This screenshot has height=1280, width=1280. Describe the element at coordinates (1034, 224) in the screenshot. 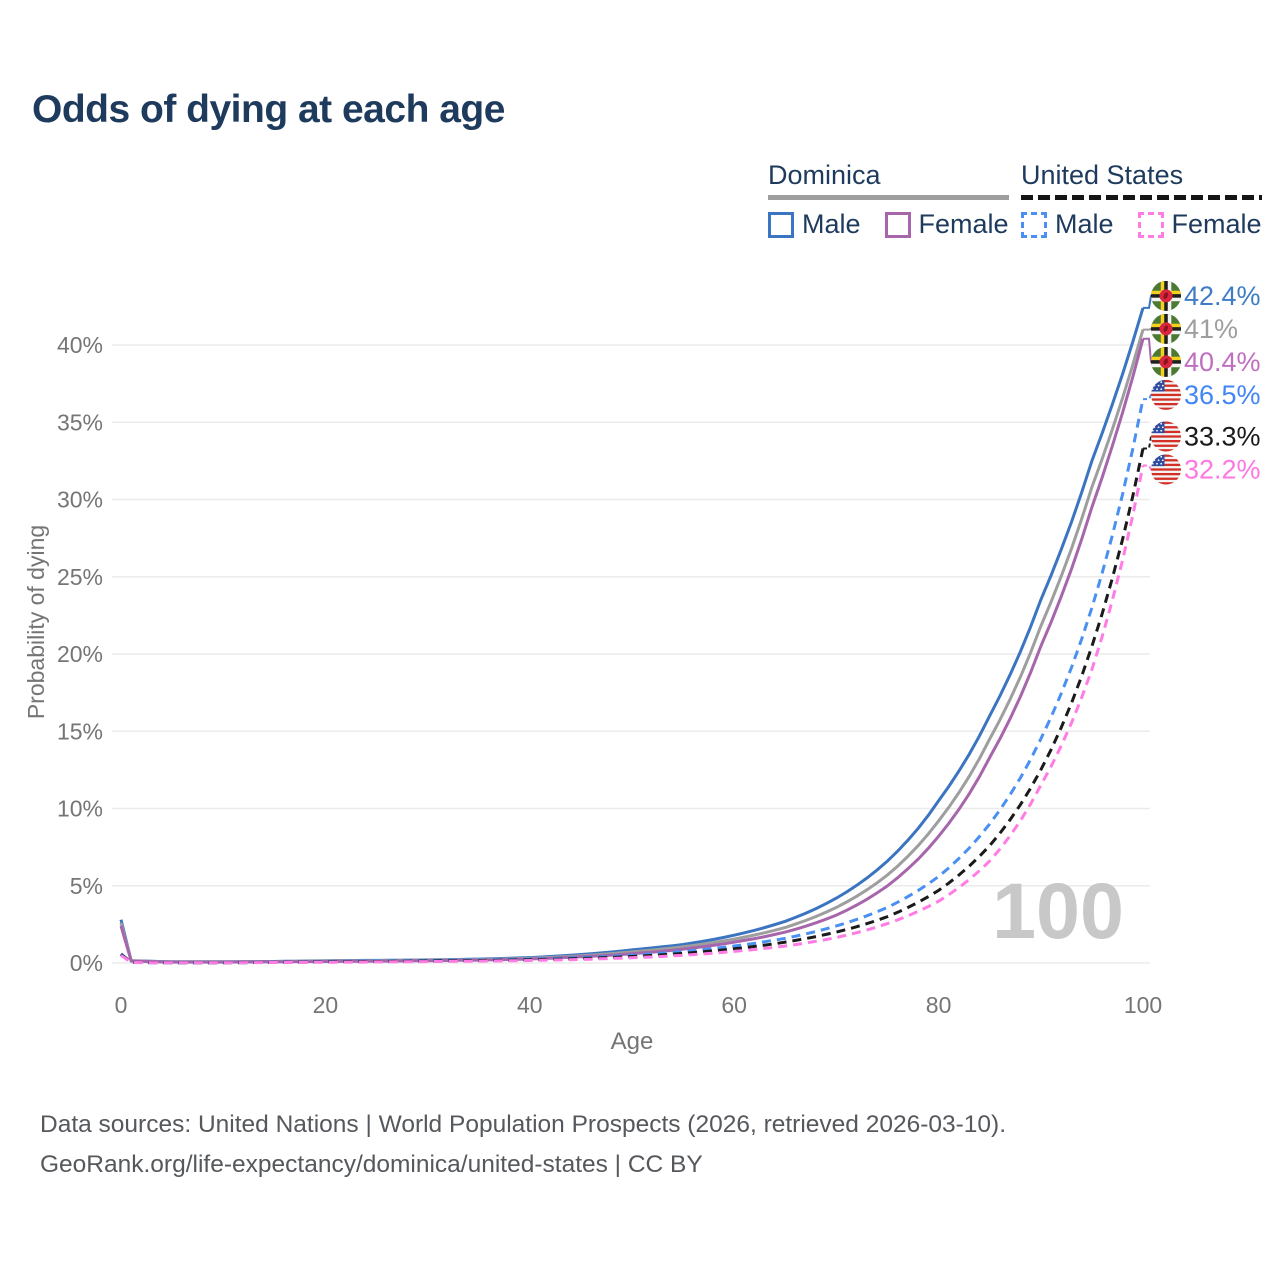

I see `us-male-swatch-icon` at that location.